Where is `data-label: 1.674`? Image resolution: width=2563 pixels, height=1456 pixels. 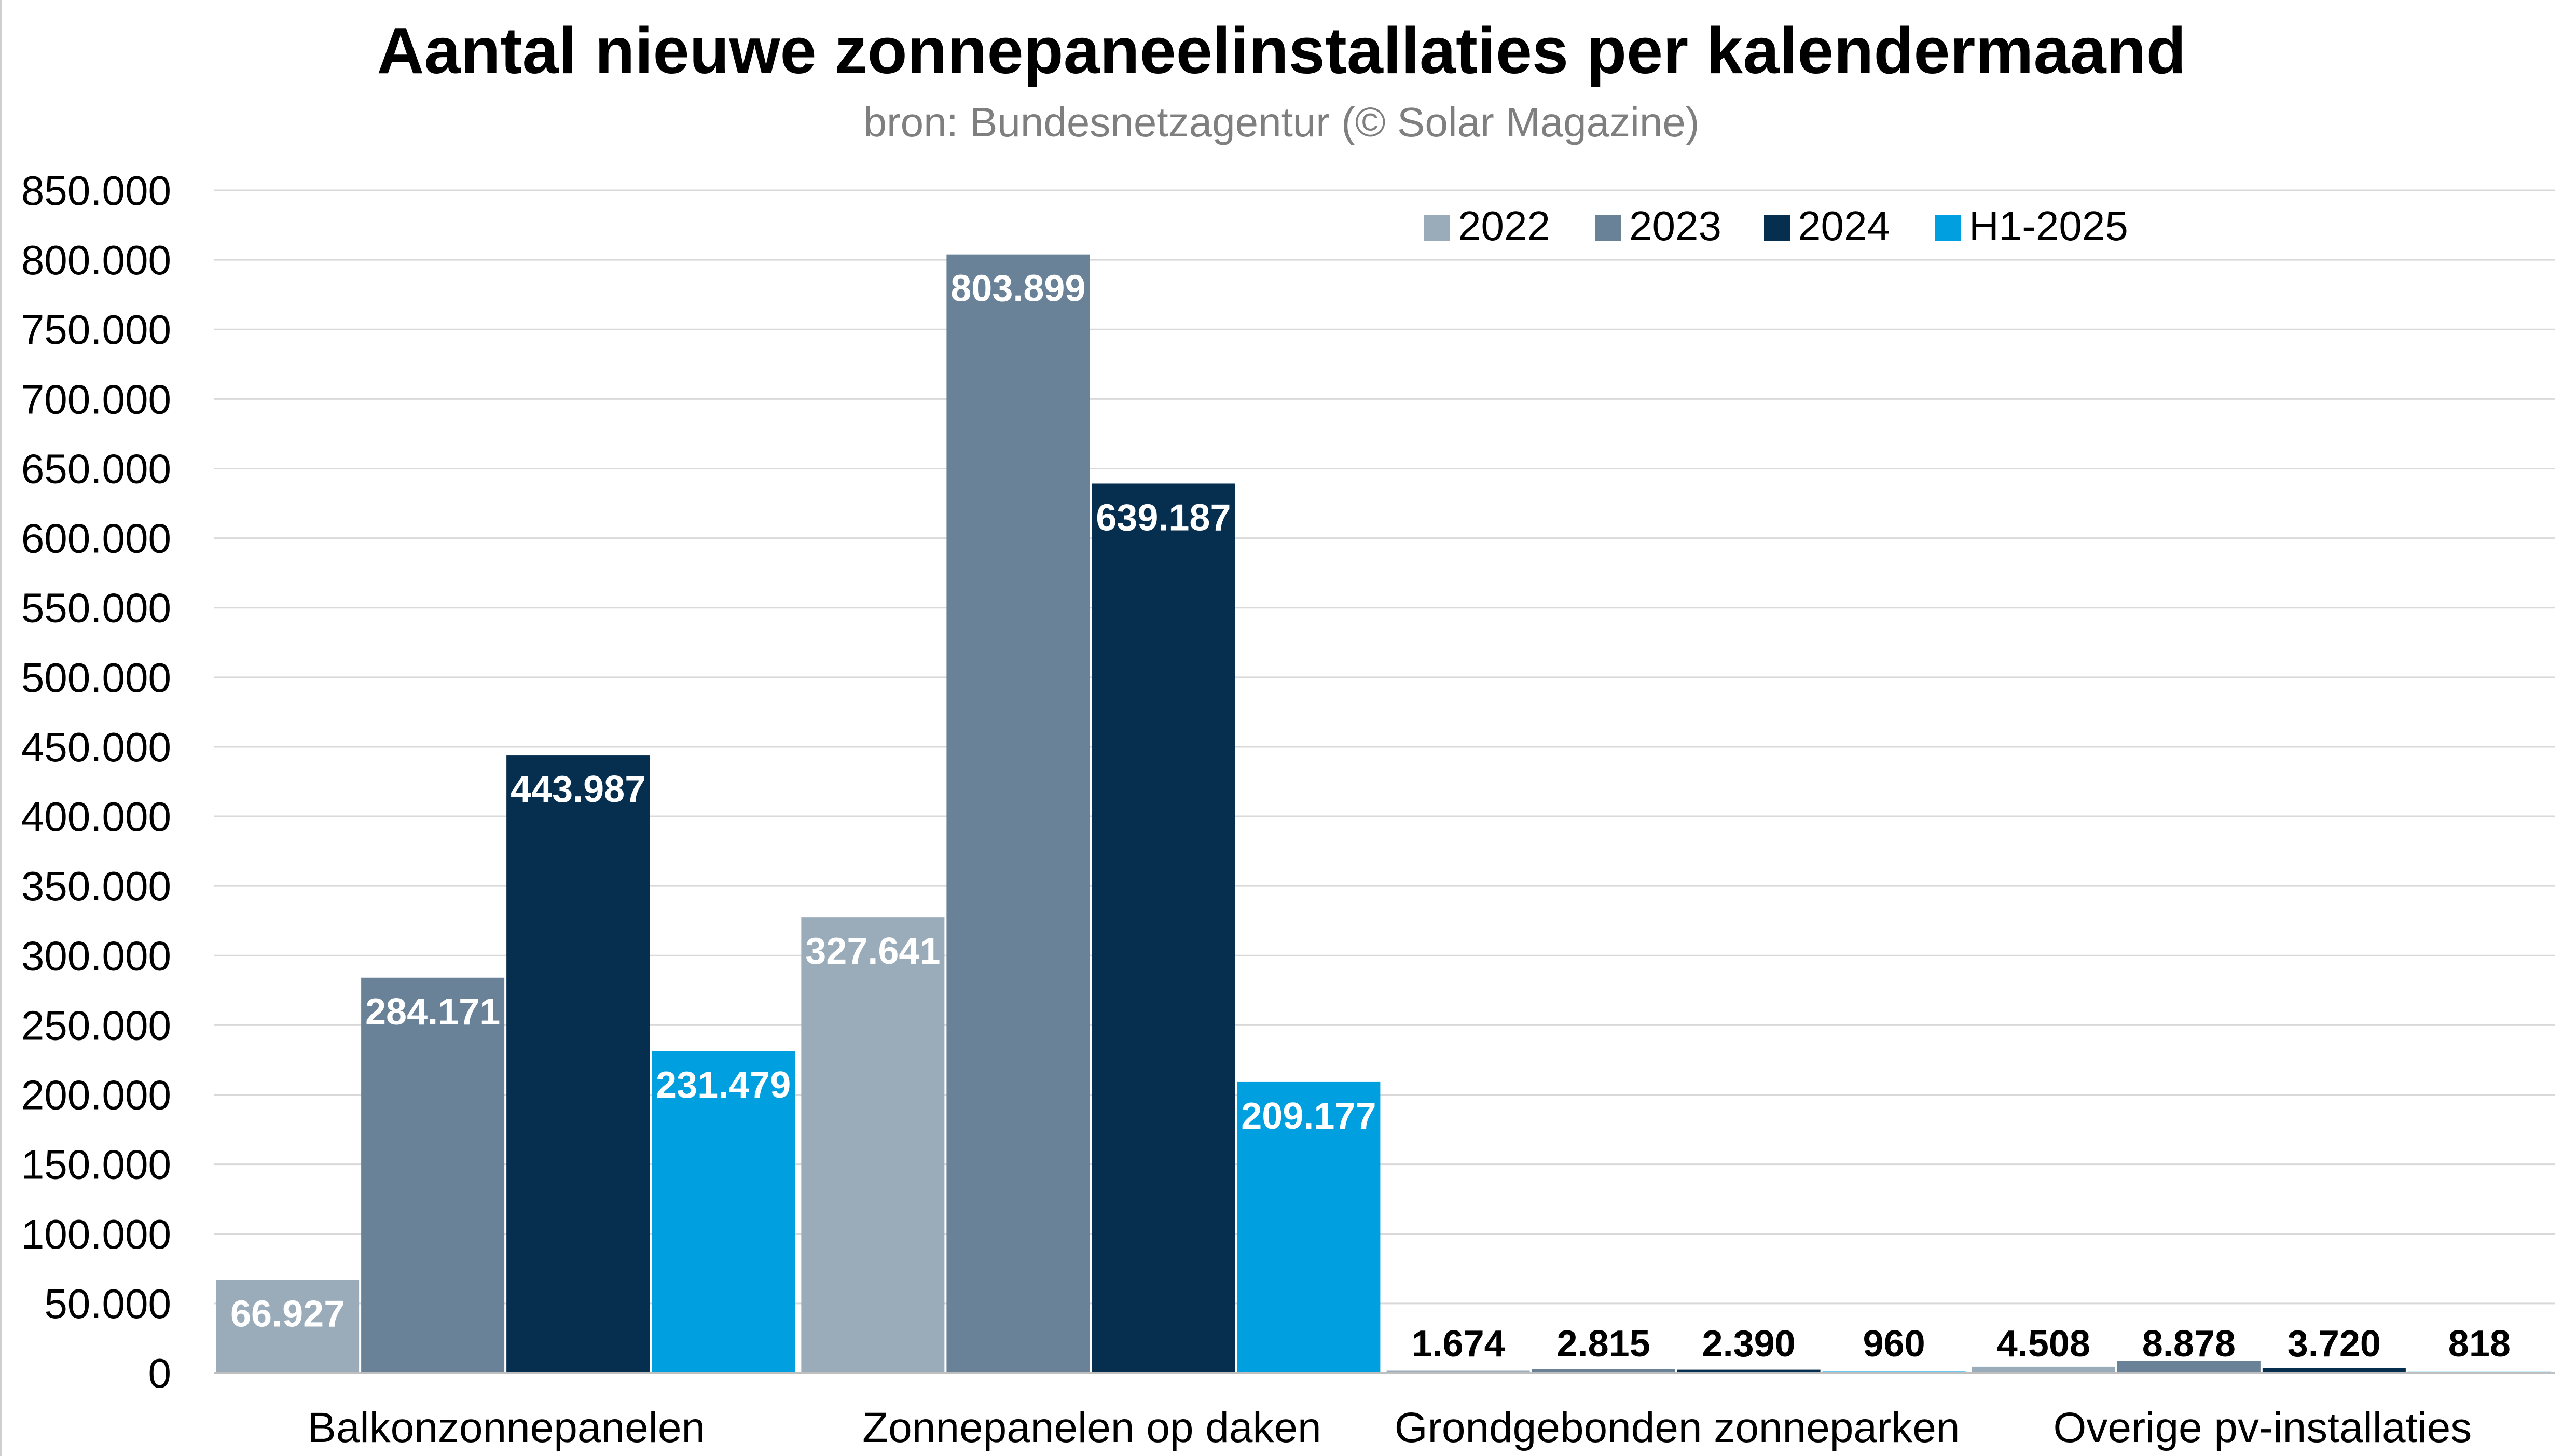 data-label: 1.674 is located at coordinates (1458, 1344).